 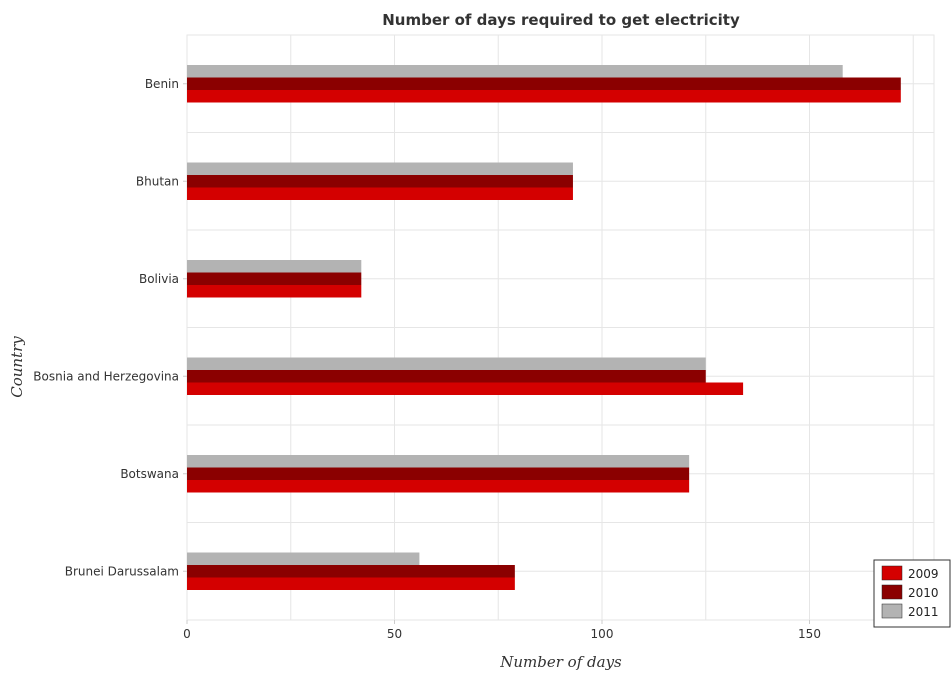 What do you see at coordinates (274, 278) in the screenshot?
I see `bar-bolivia-2010` at bounding box center [274, 278].